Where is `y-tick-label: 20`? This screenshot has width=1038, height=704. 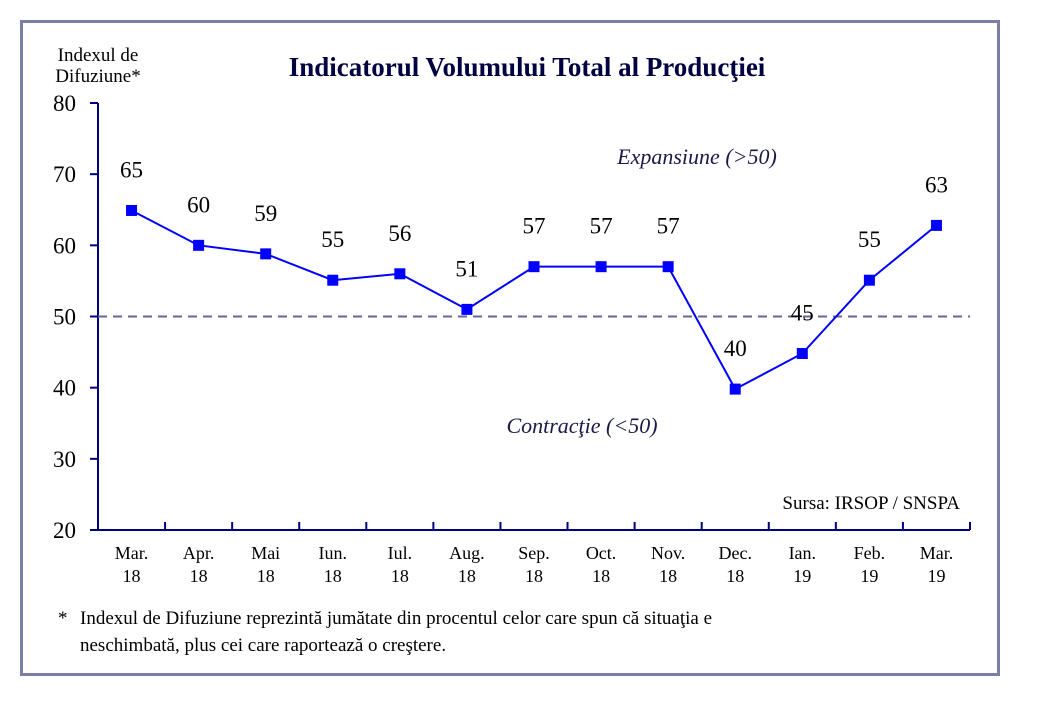 y-tick-label: 20 is located at coordinates (64, 530).